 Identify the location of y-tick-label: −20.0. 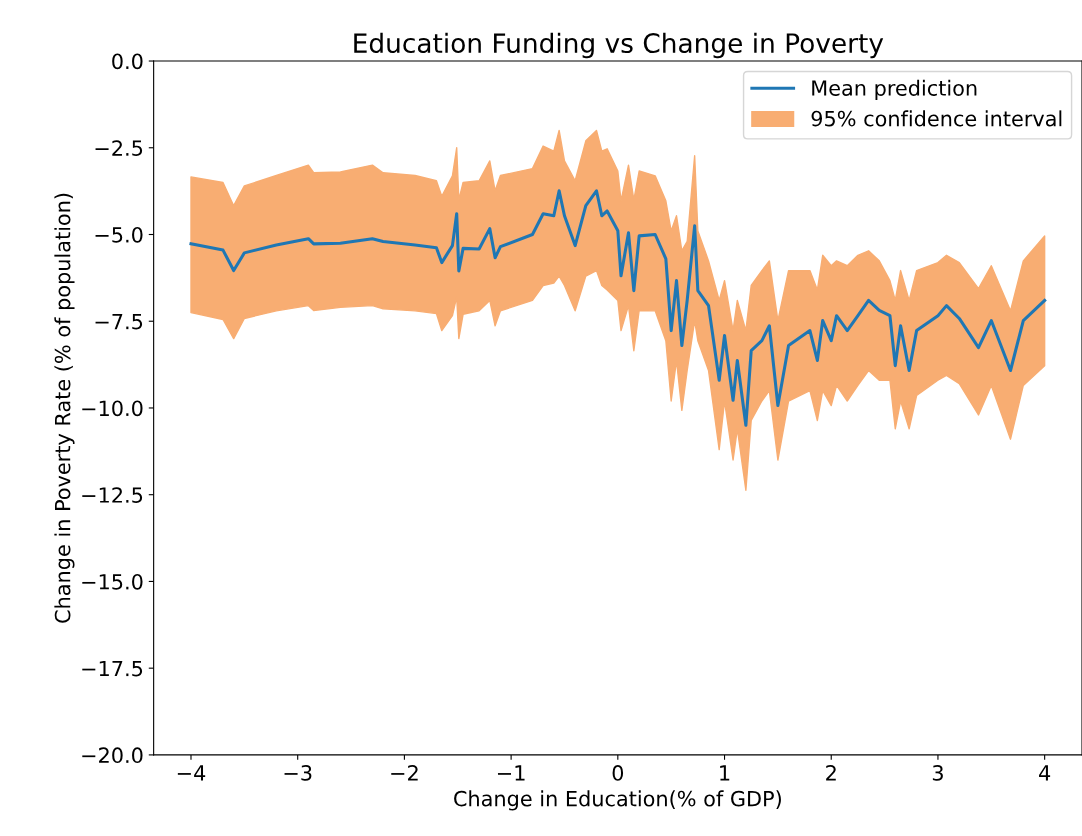
(112, 755).